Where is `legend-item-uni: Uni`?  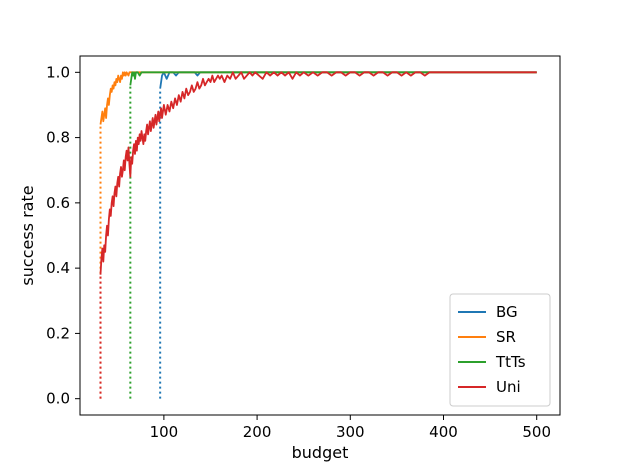
legend-item-uni: Uni is located at coordinates (489, 387).